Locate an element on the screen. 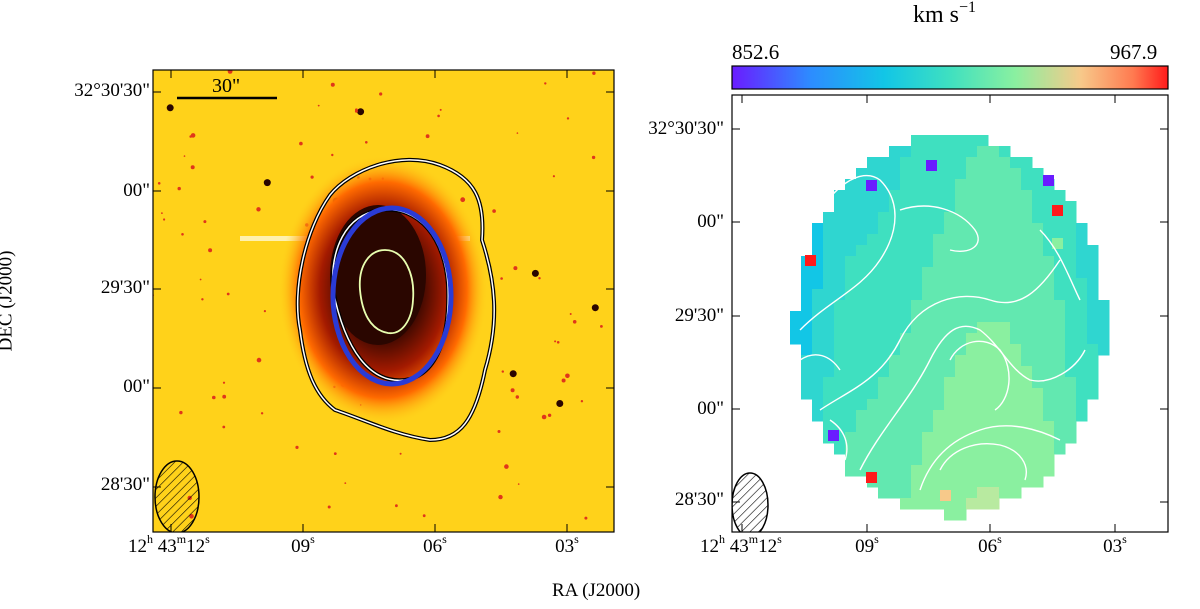 This screenshot has width=1200, height=609. colorbar-unit-exp: −1 is located at coordinates (968, 8).